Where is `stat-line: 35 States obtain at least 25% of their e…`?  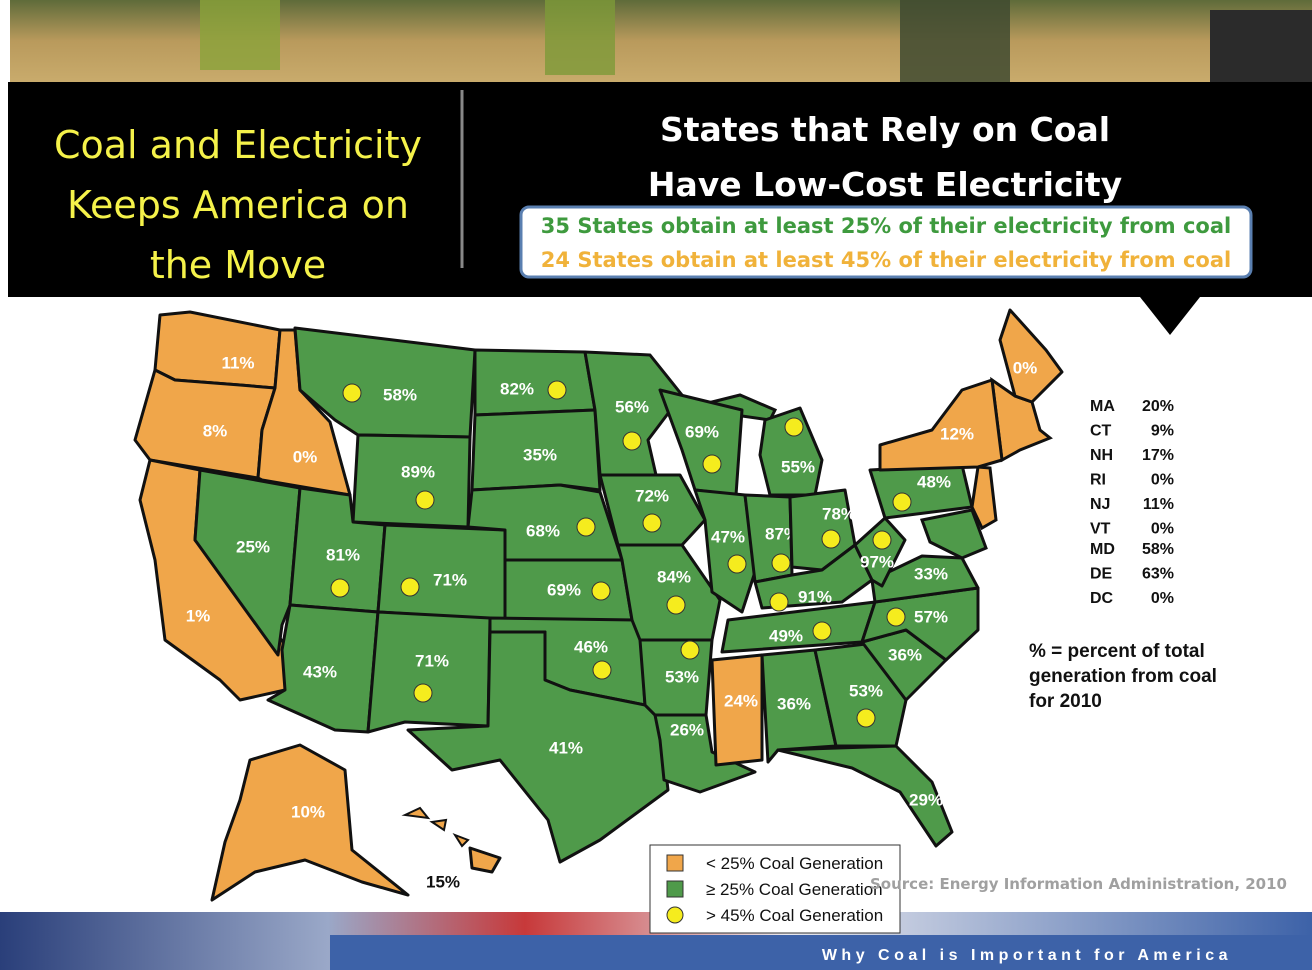
stat-line: 35 States obtain at least 25% of their e… is located at coordinates (886, 226).